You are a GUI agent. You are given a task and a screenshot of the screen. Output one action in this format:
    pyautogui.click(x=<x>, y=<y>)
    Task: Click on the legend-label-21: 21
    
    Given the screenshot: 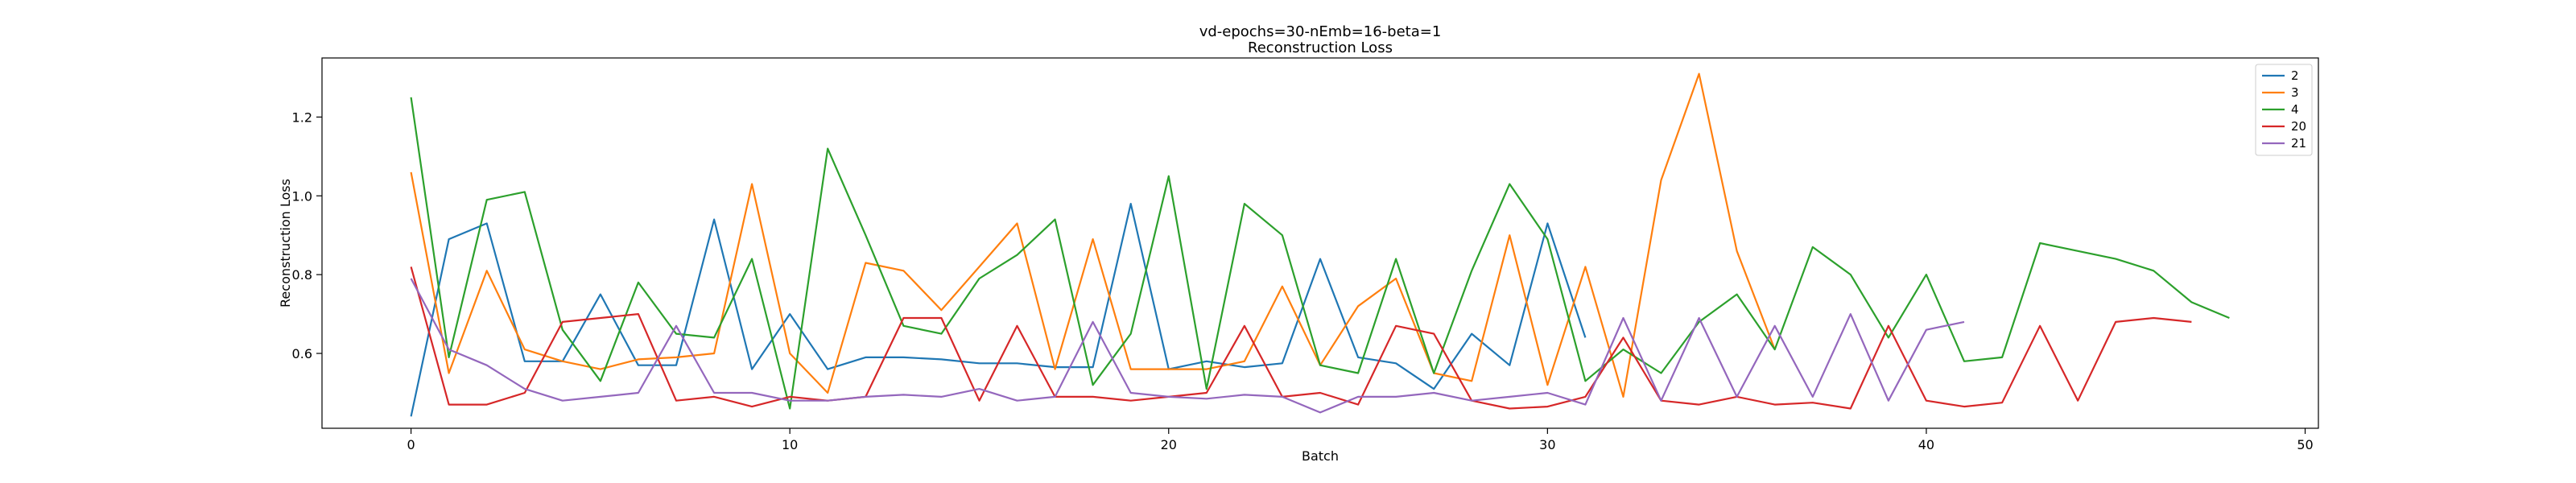 What is the action you would take?
    pyautogui.click(x=2298, y=143)
    